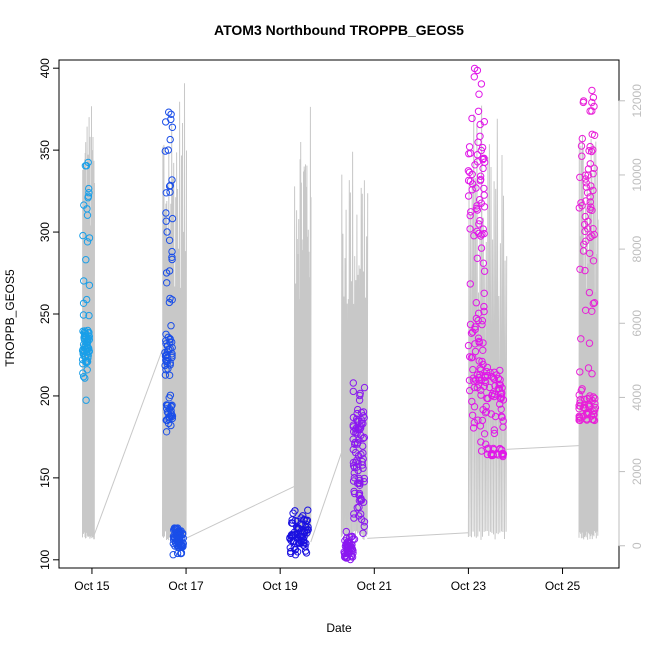  I want to click on x-tick-label: Oct 15, so click(92, 586).